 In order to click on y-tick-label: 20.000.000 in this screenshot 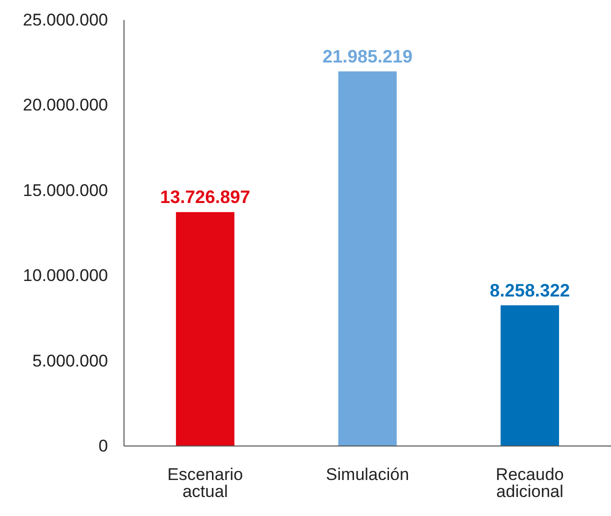, I will do `click(65, 105)`.